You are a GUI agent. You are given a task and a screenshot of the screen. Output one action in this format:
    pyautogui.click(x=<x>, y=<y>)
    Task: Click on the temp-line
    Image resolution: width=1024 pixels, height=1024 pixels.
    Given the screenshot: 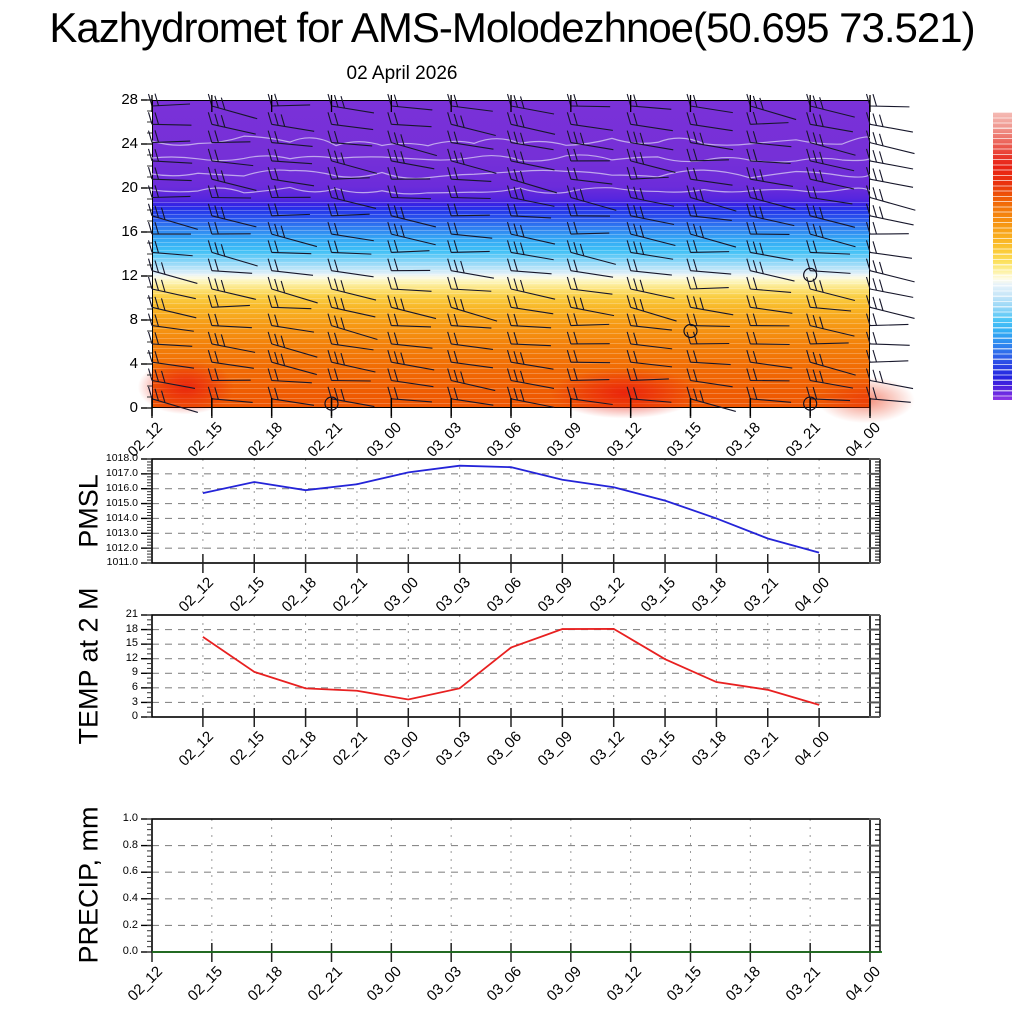 What is the action you would take?
    pyautogui.click(x=511, y=666)
    